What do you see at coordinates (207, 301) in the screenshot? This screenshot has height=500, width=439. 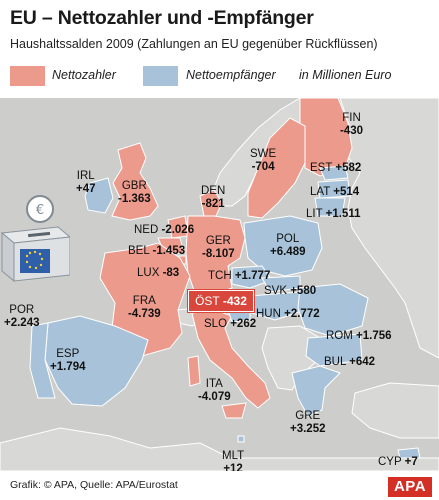 I see `country-code-oest: ÖST` at bounding box center [207, 301].